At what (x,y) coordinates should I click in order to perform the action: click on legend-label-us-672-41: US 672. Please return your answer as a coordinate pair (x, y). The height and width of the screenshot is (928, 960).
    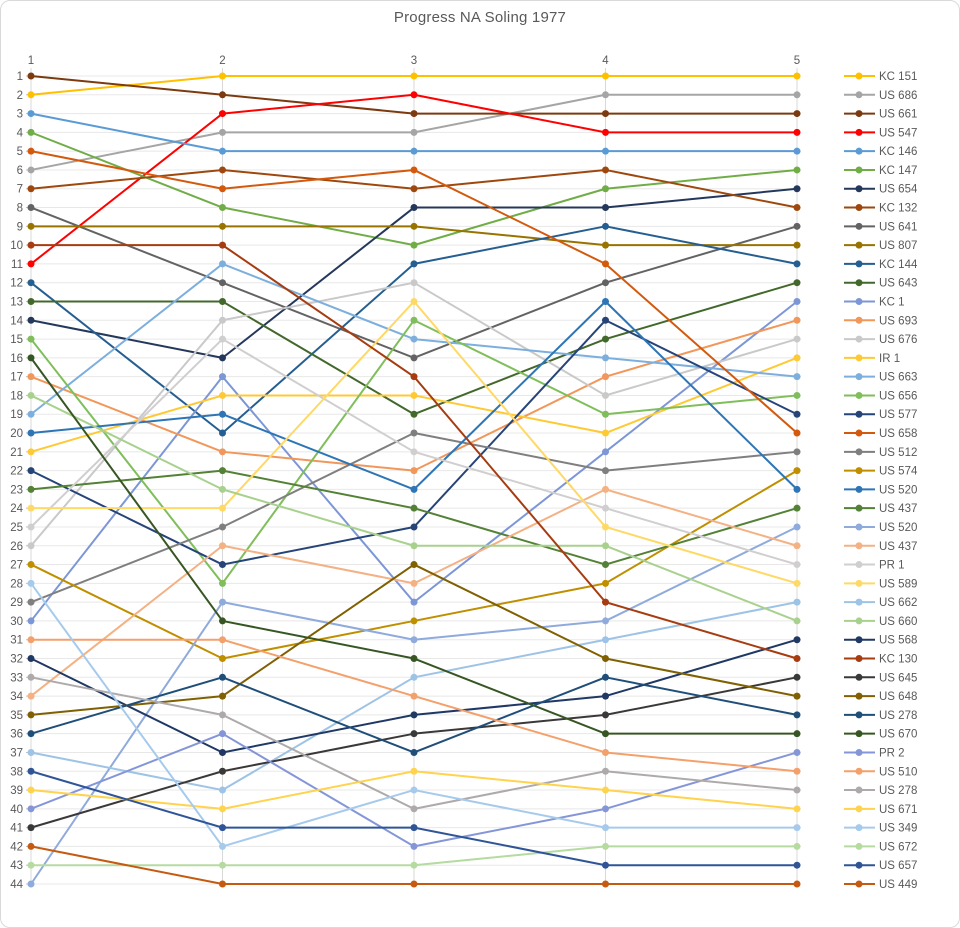
    Looking at the image, I should click on (898, 847).